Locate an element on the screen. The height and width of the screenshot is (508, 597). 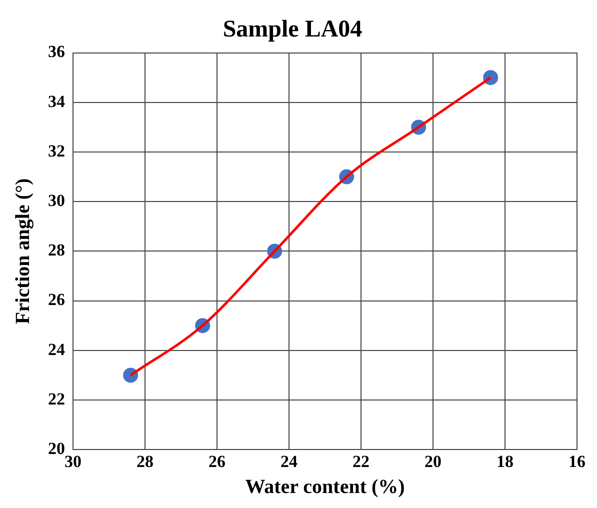
y-tick-label: 24 is located at coordinates (57, 349).